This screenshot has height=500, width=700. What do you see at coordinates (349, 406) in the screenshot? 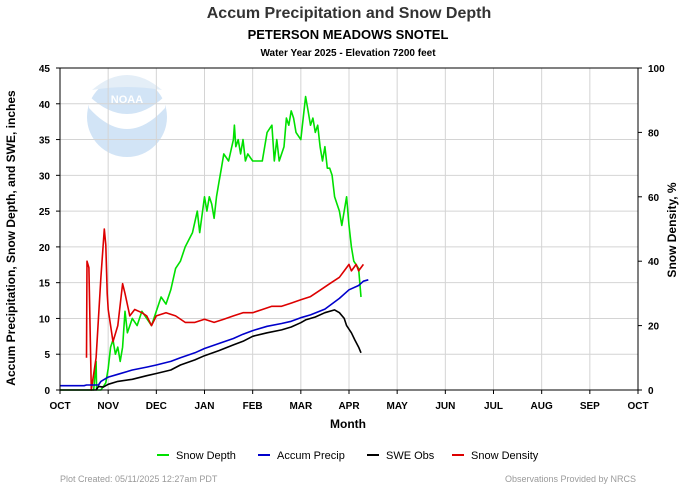
I see `x-tick-label: APR` at bounding box center [349, 406].